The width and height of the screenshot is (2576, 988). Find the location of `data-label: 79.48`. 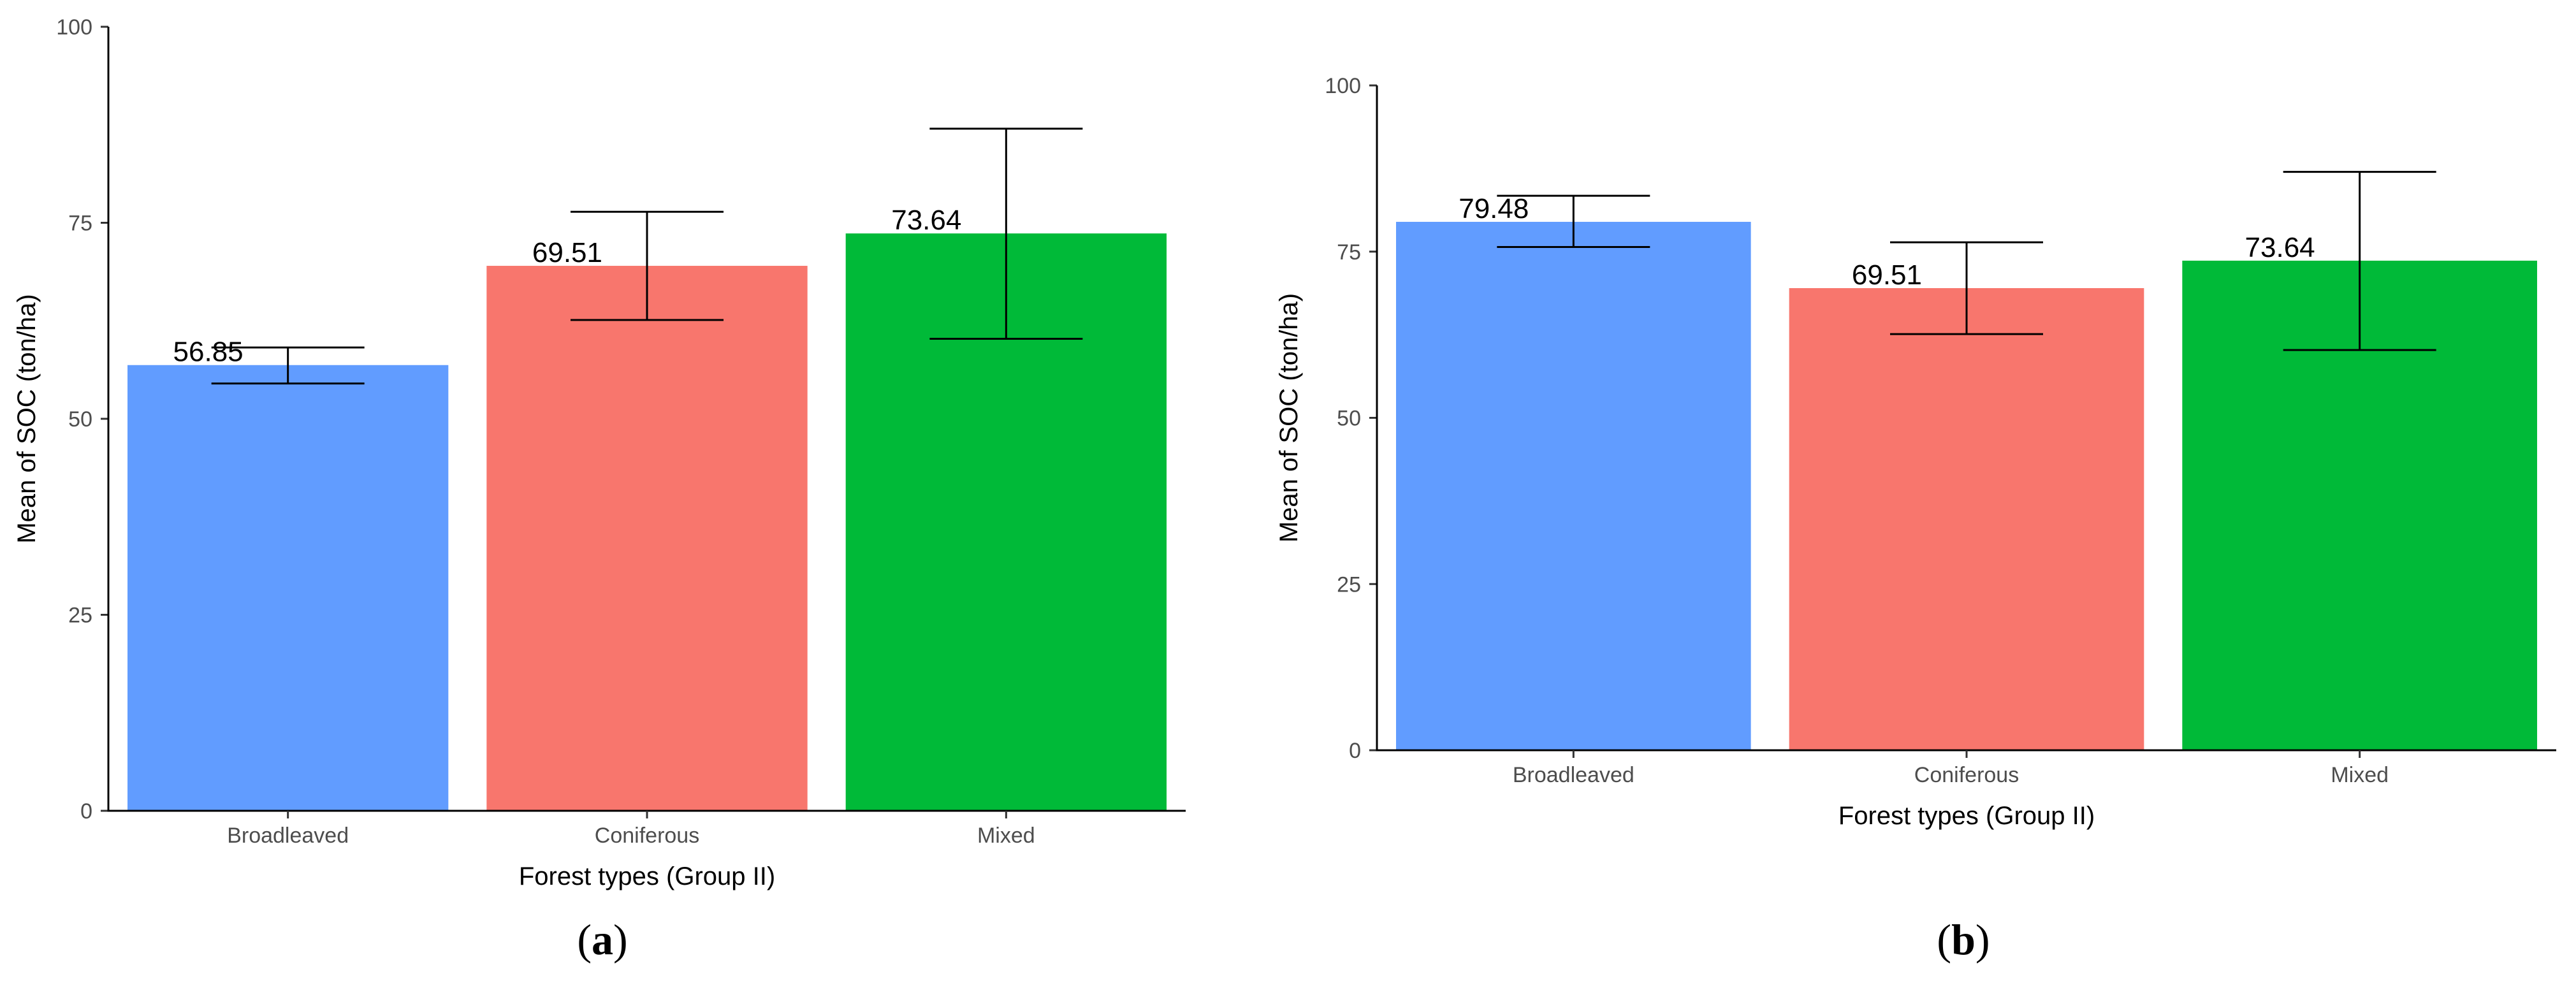

data-label: 79.48 is located at coordinates (1494, 209).